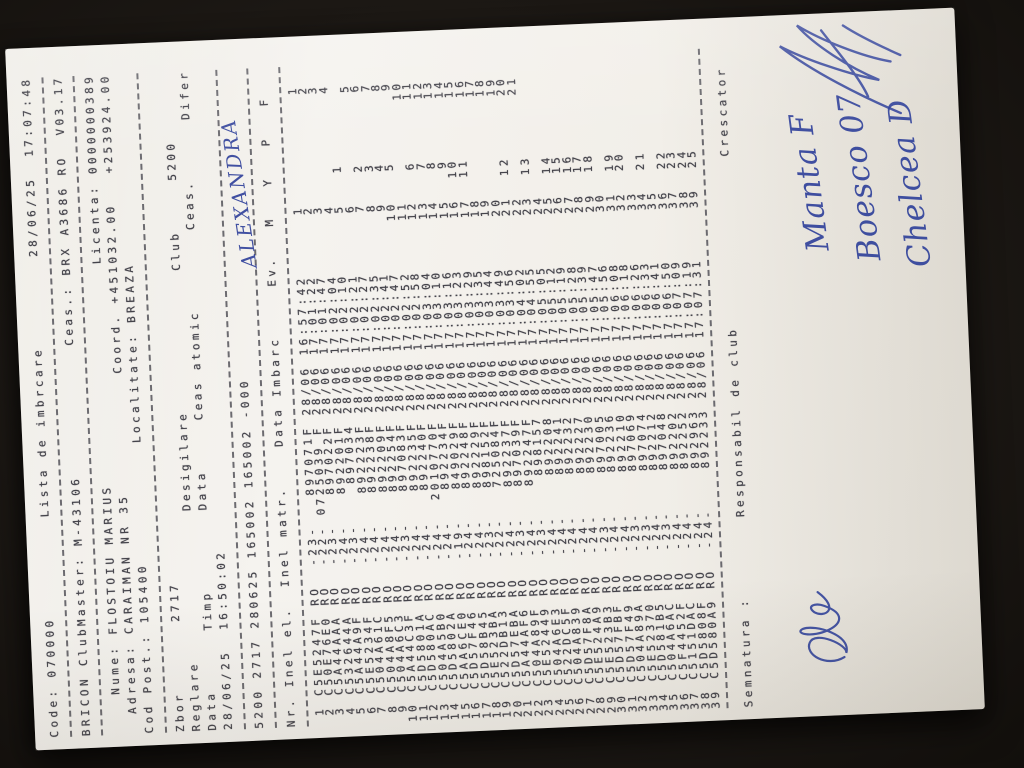 Image resolution: width=1024 pixels, height=768 pixels. Describe the element at coordinates (809, 182) in the screenshot. I see `handwritten-name-1: Manta F` at that location.